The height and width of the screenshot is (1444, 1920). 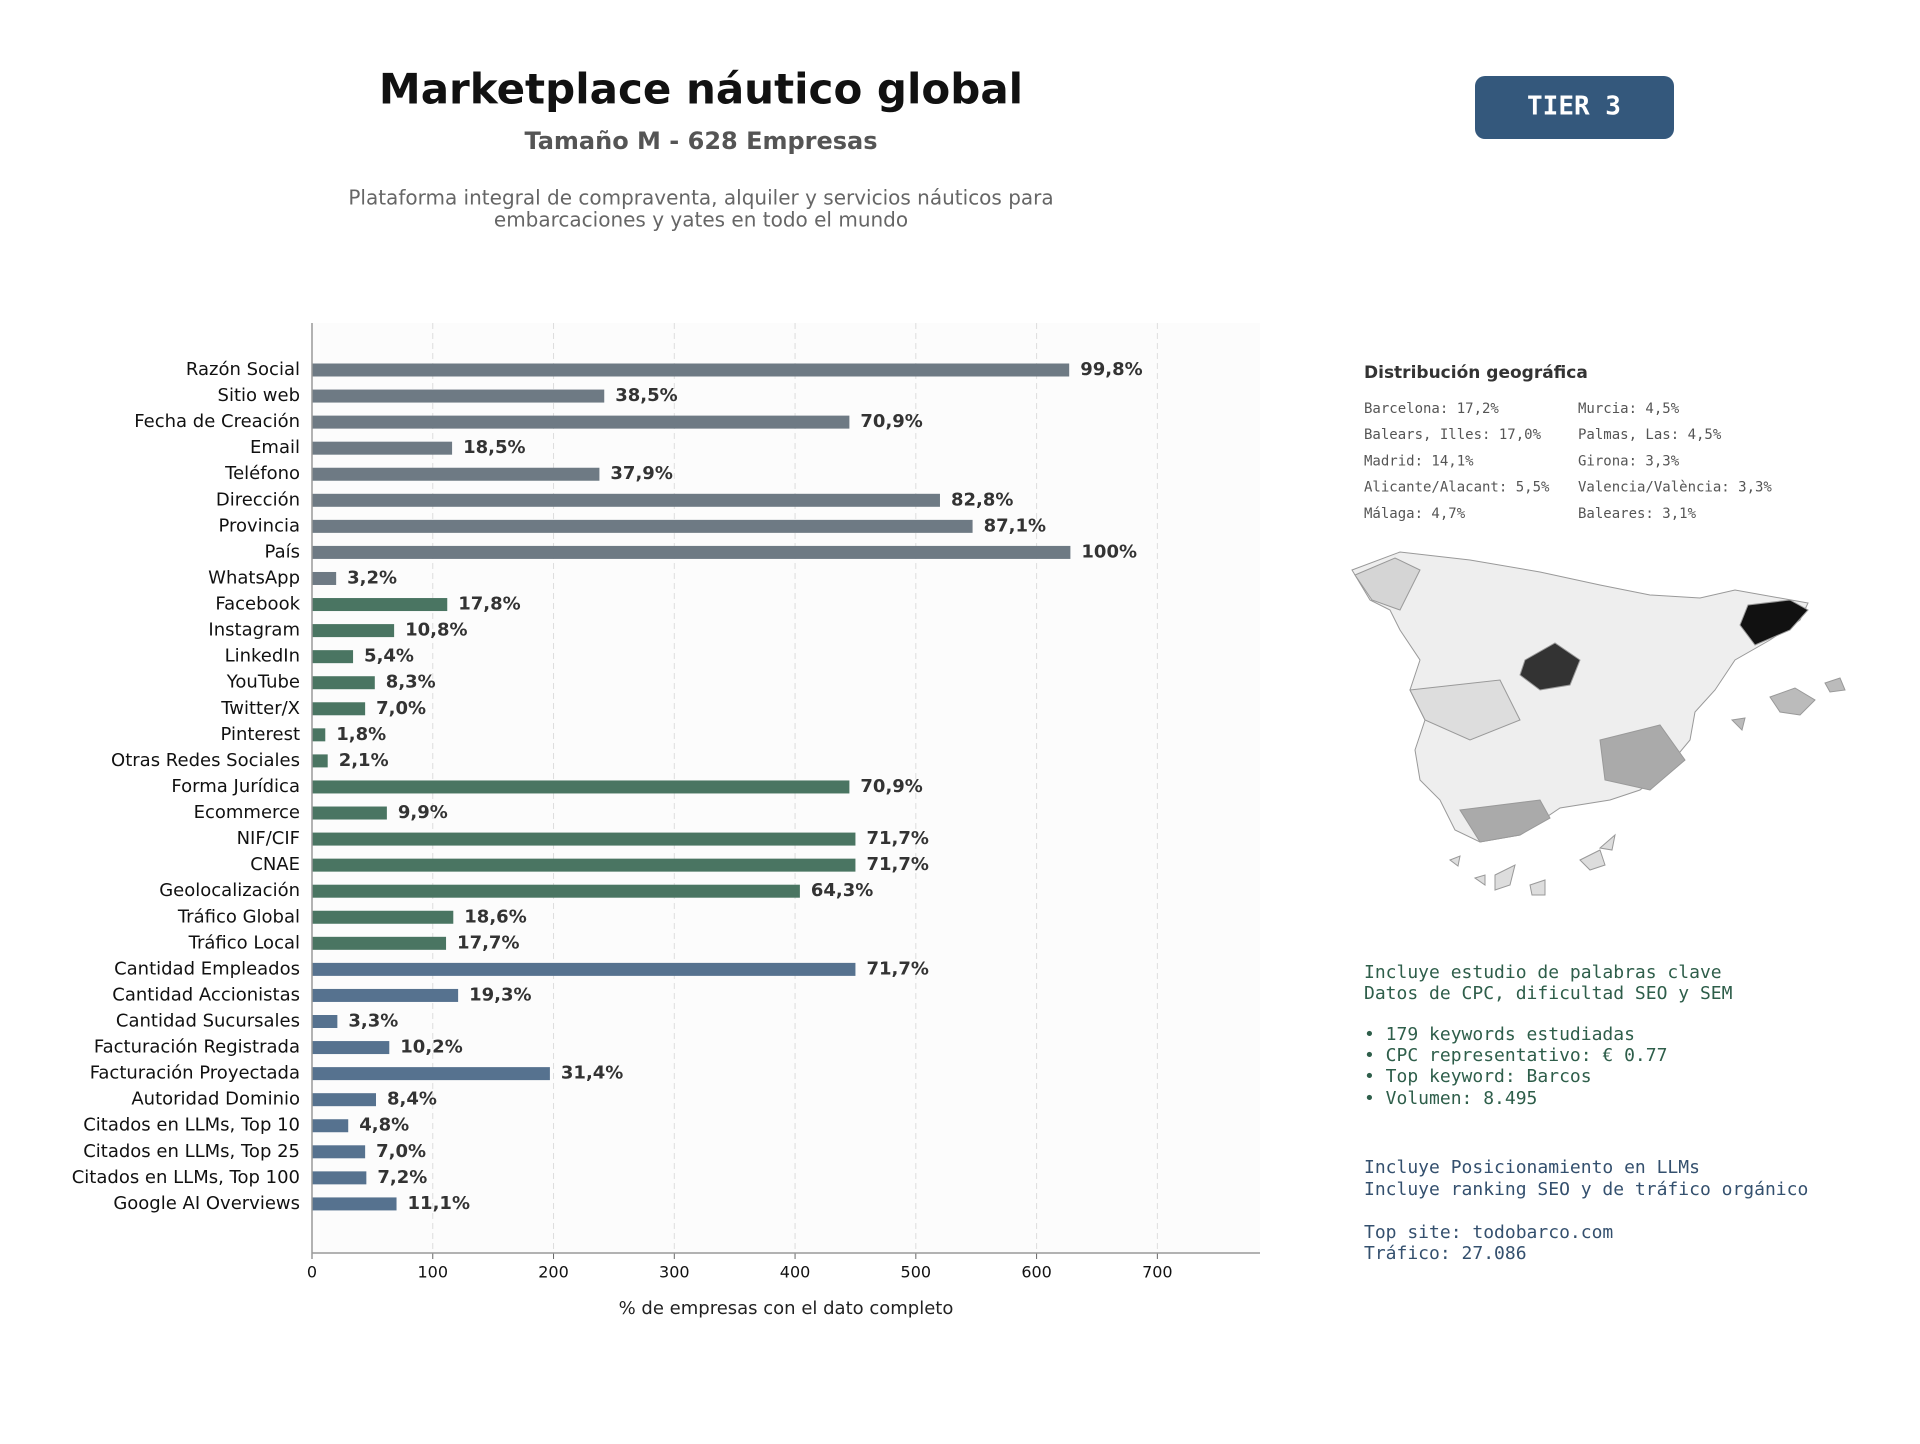 I want to click on keyword-info: • Volumen: 8.495, so click(x=1450, y=1098).